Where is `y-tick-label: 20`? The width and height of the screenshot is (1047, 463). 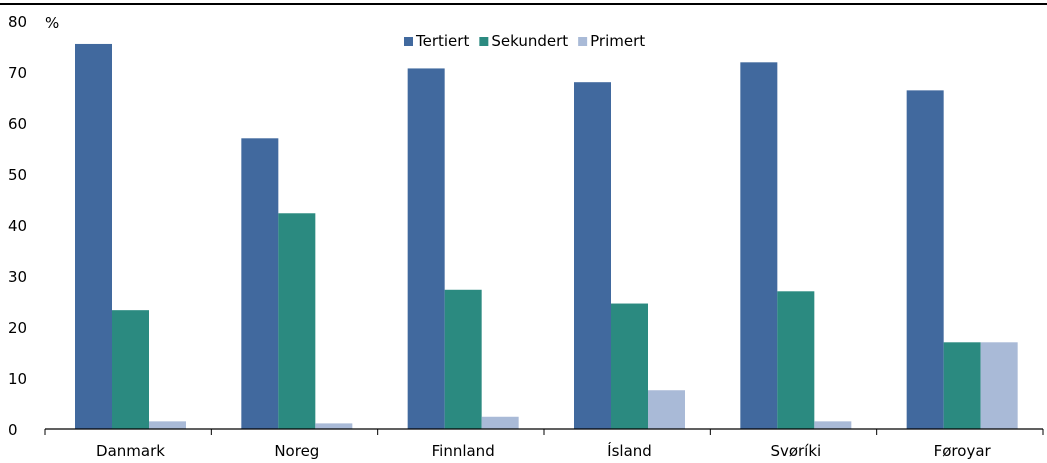 y-tick-label: 20 is located at coordinates (17, 328).